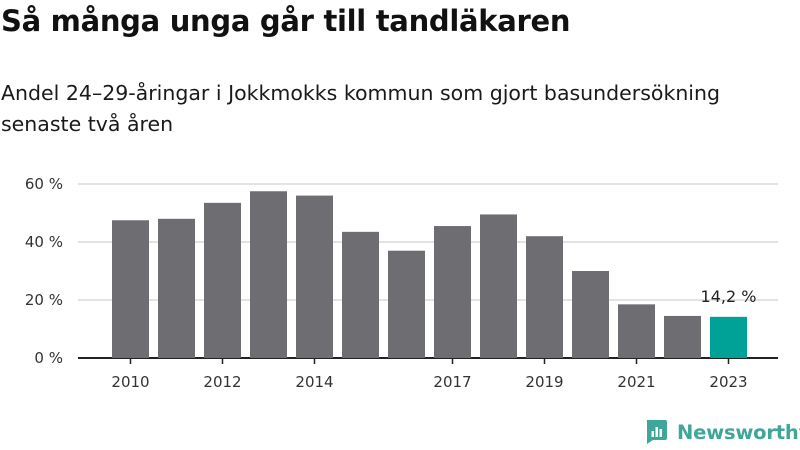 The image size is (800, 450). Describe the element at coordinates (728, 382) in the screenshot. I see `x-tick-label: 2023` at that location.